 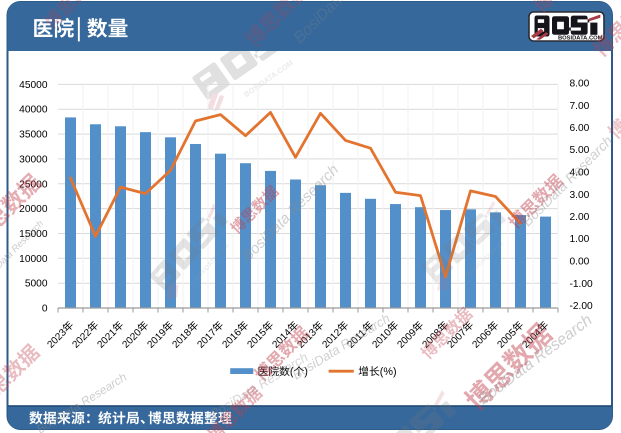 I want to click on svg-text: -2.00, so click(x=582, y=306).